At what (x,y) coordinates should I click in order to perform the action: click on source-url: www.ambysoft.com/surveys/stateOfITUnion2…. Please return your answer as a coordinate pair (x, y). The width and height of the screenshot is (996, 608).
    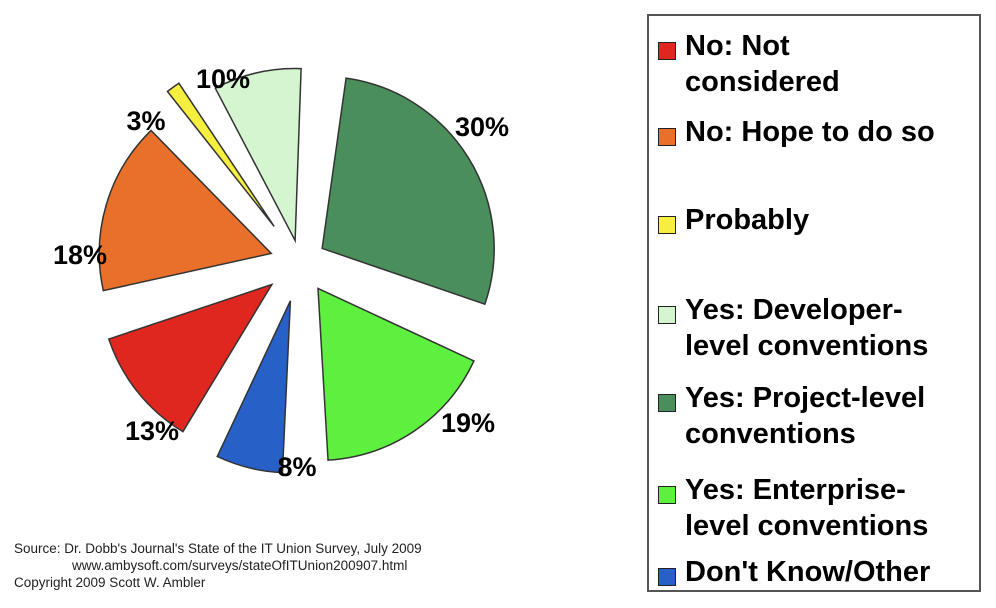
    Looking at the image, I should click on (240, 565).